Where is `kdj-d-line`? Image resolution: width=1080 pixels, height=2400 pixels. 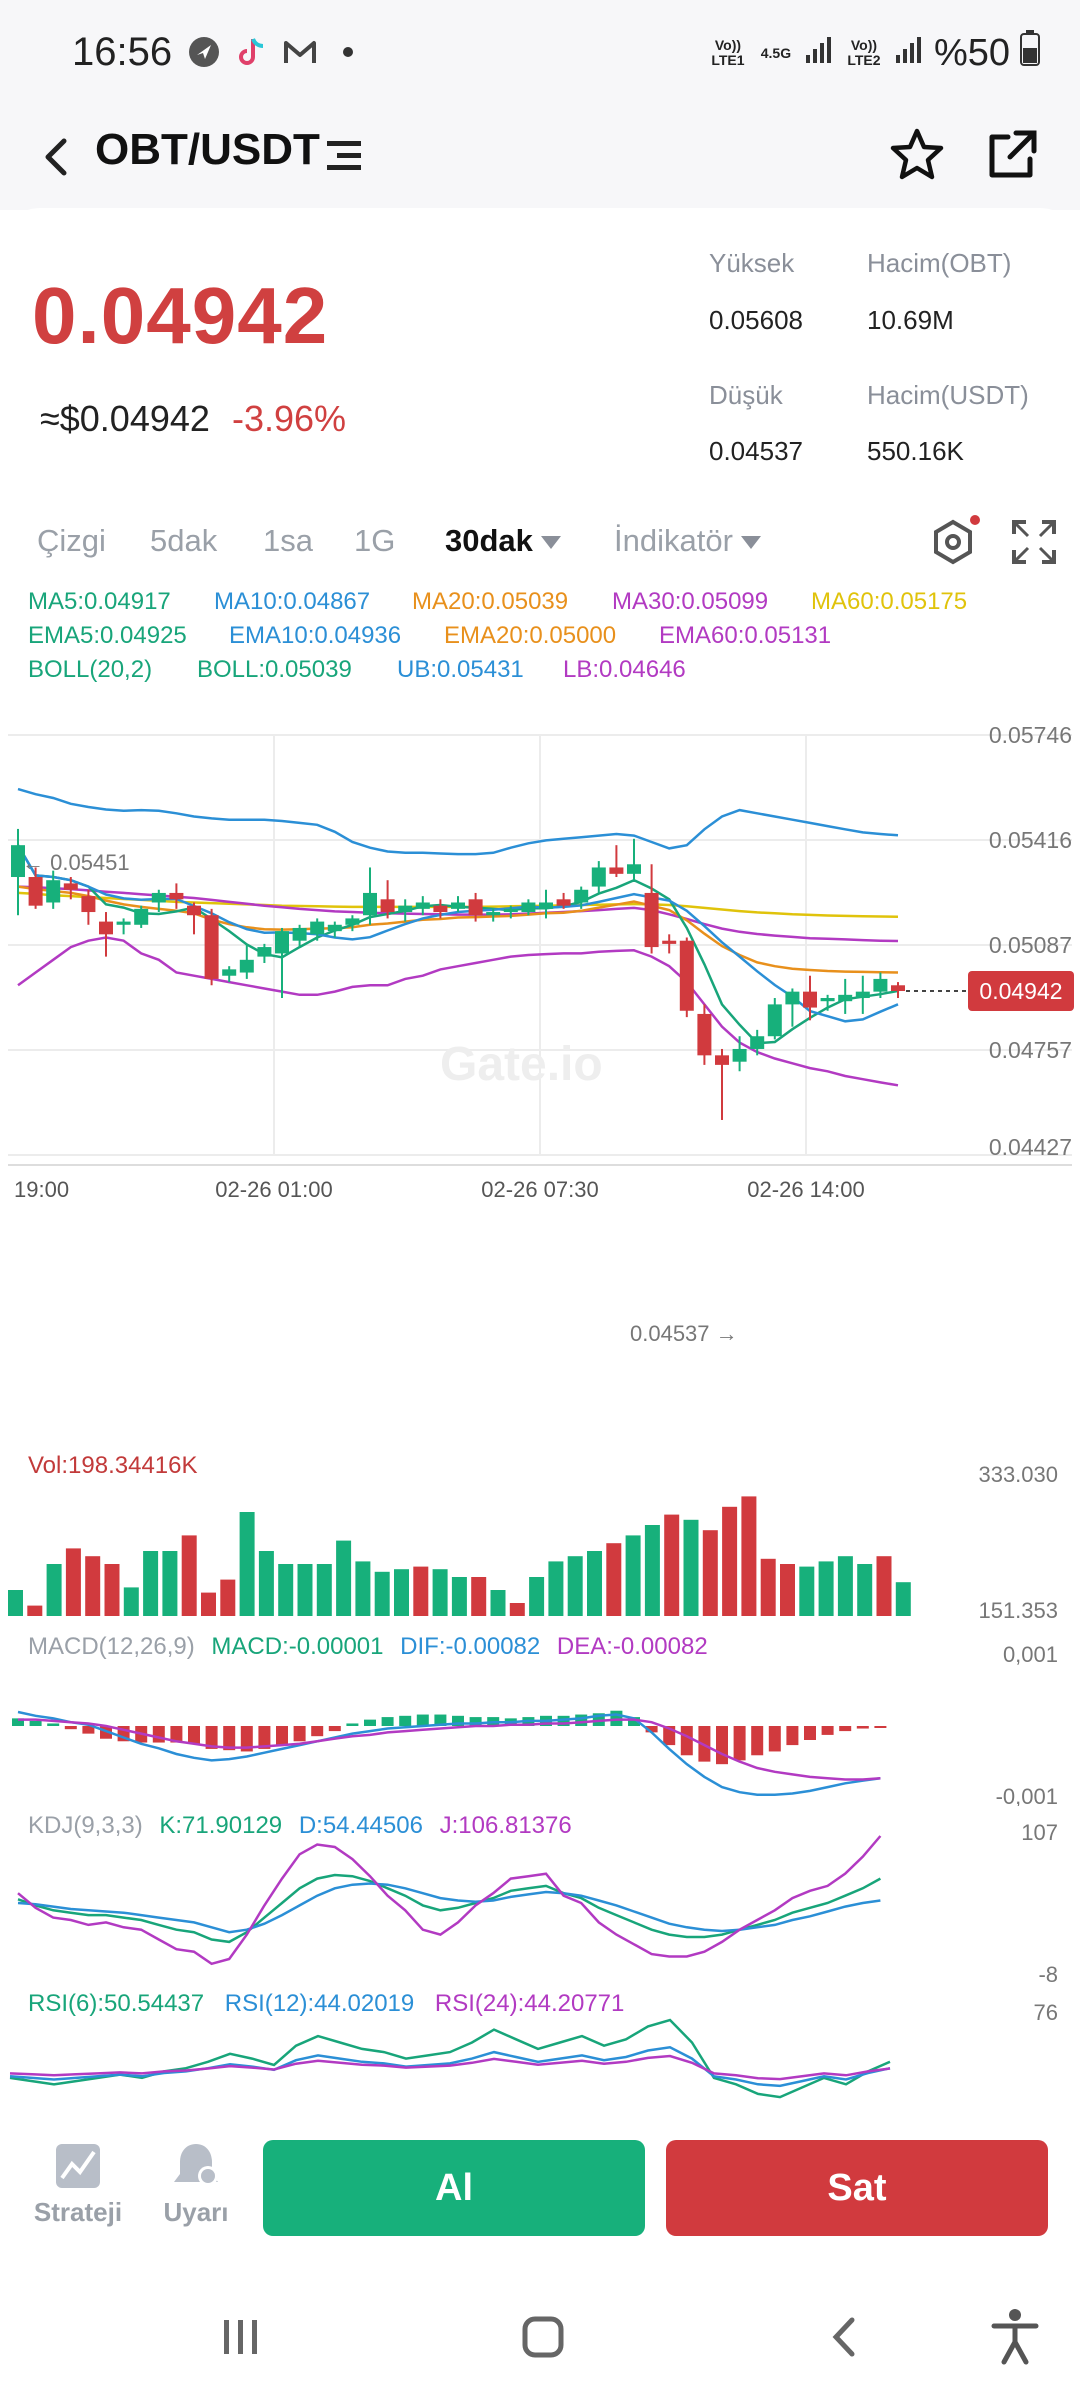 kdj-d-line is located at coordinates (449, 1908).